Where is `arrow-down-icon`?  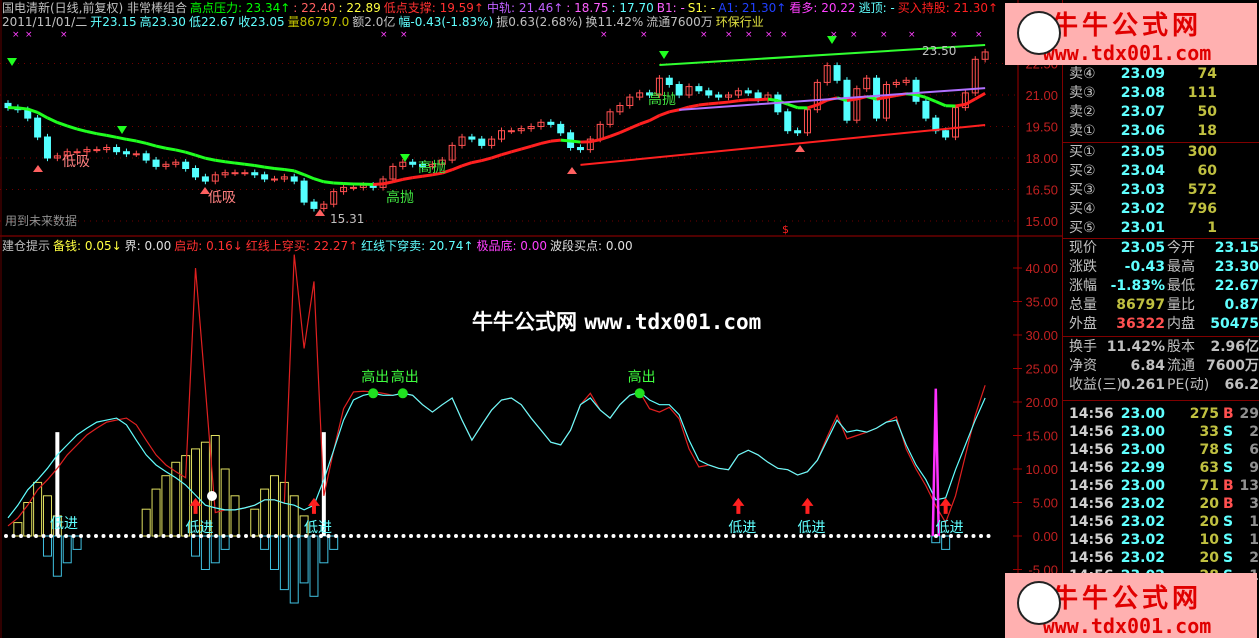 arrow-down-icon is located at coordinates (405, 158).